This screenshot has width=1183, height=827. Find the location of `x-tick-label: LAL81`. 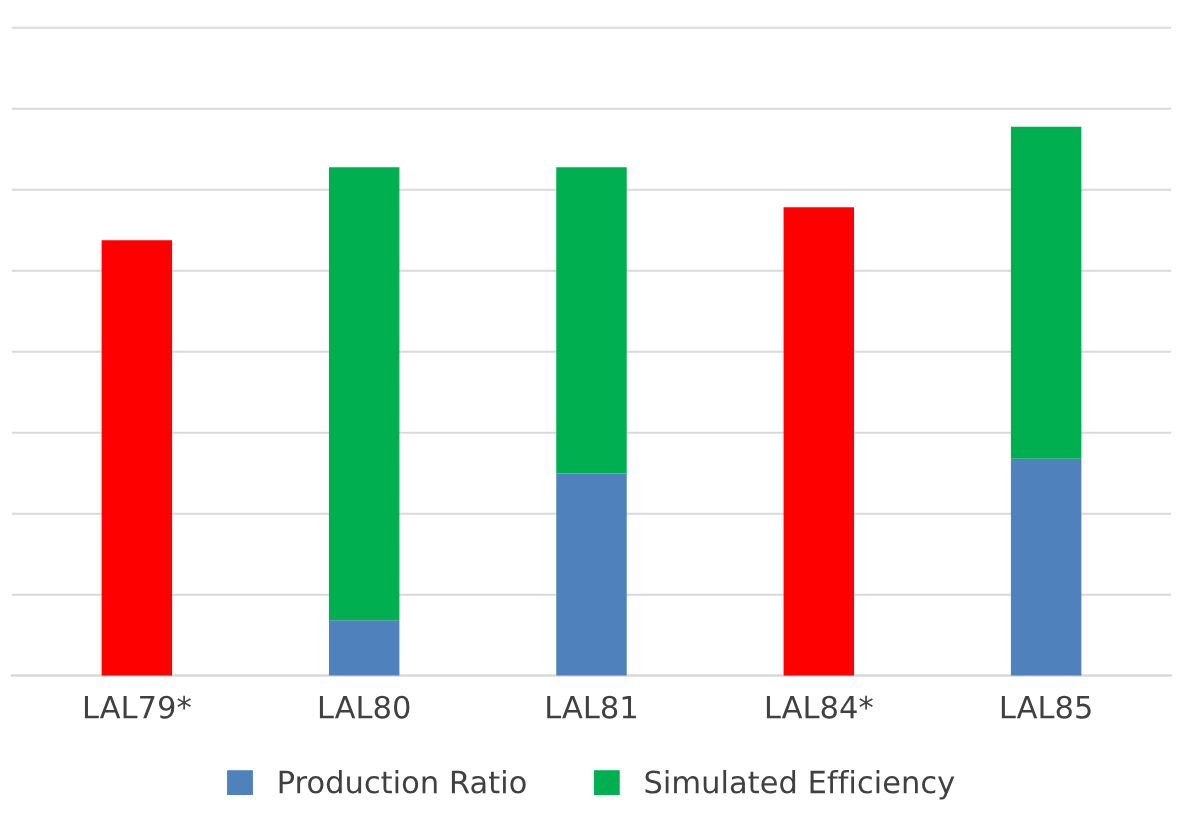

x-tick-label: LAL81 is located at coordinates (591, 707).